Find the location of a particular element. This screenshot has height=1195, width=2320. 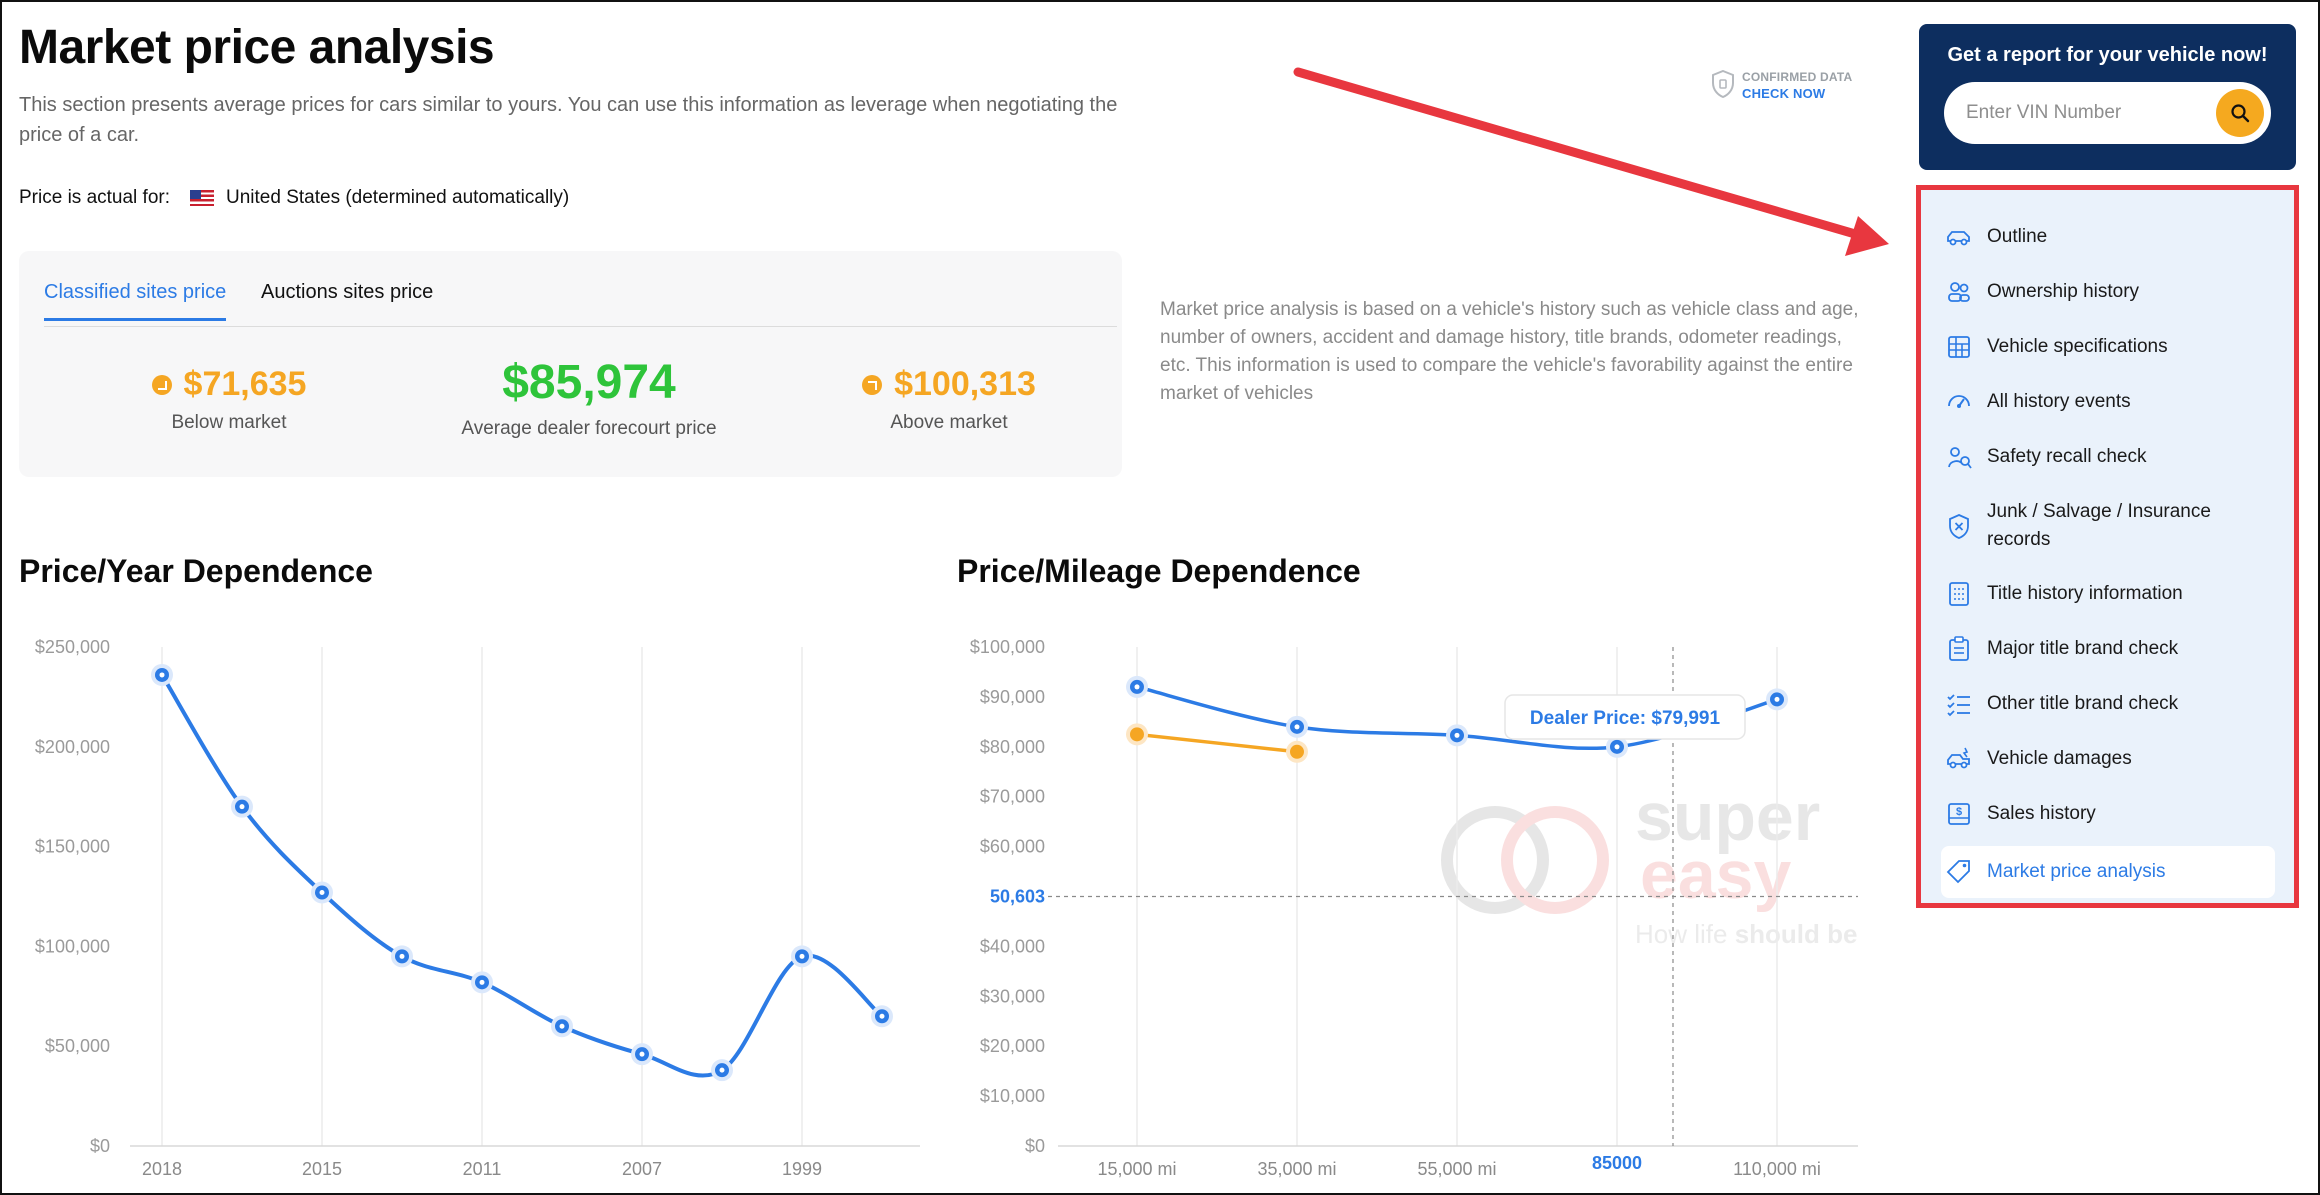

x-tick-label: 2011 is located at coordinates (482, 1169).